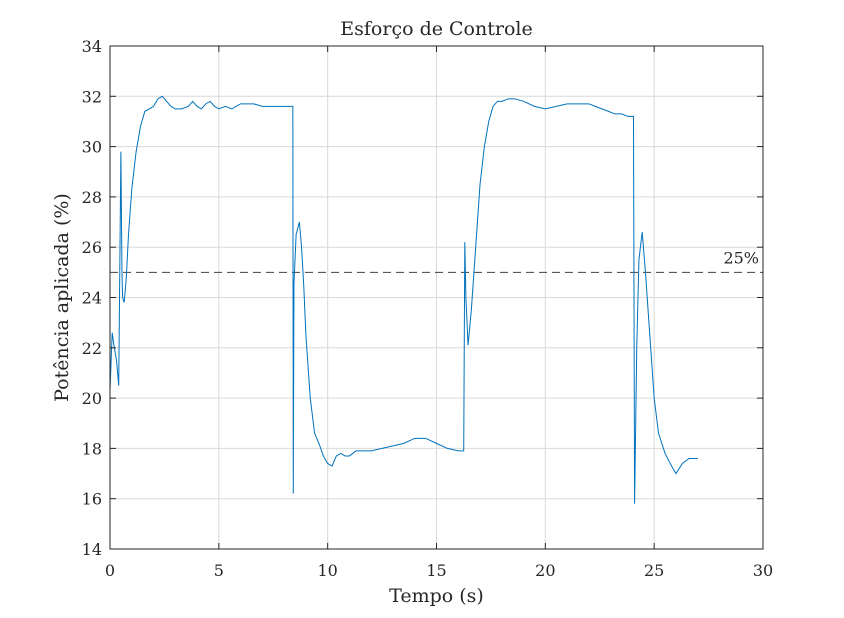 The image size is (844, 618). What do you see at coordinates (219, 570) in the screenshot?
I see `x-tick-label: 5` at bounding box center [219, 570].